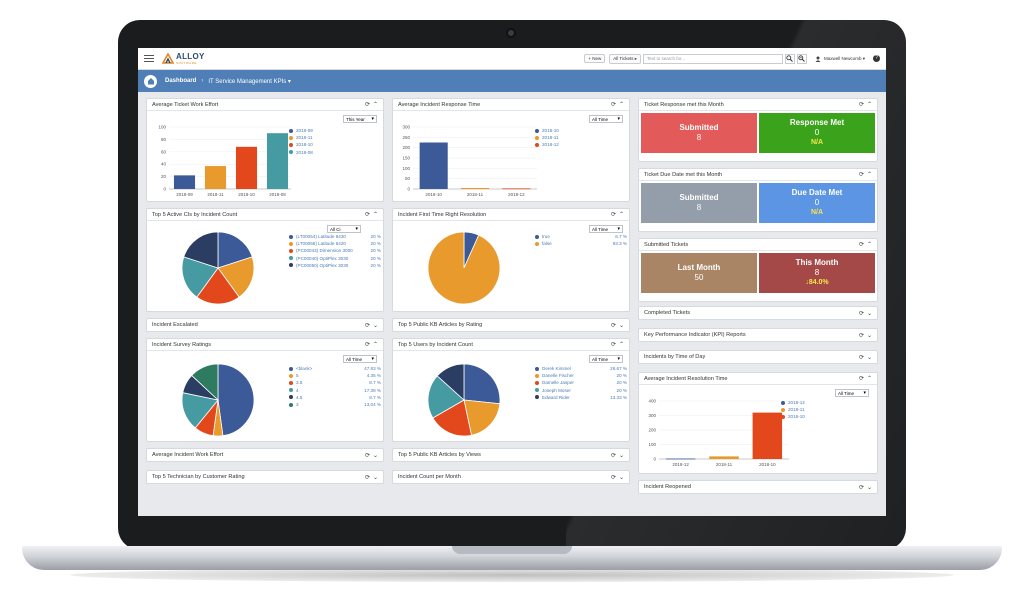 This screenshot has height=600, width=1024. What do you see at coordinates (335, 382) in the screenshot?
I see `legend-item: 3.5 8.7 %` at bounding box center [335, 382].